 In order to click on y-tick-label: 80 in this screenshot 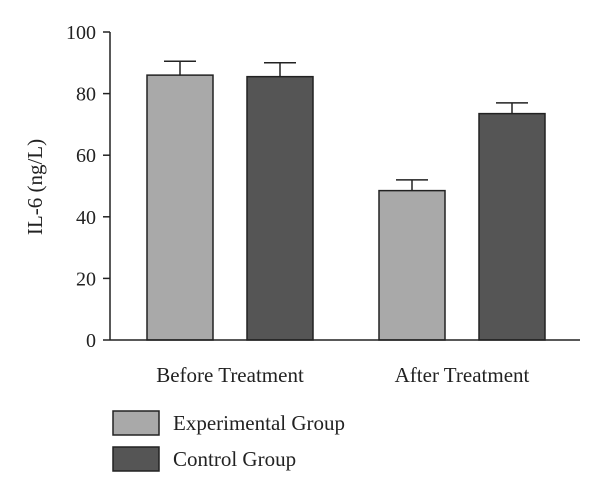, I will do `click(86, 95)`.